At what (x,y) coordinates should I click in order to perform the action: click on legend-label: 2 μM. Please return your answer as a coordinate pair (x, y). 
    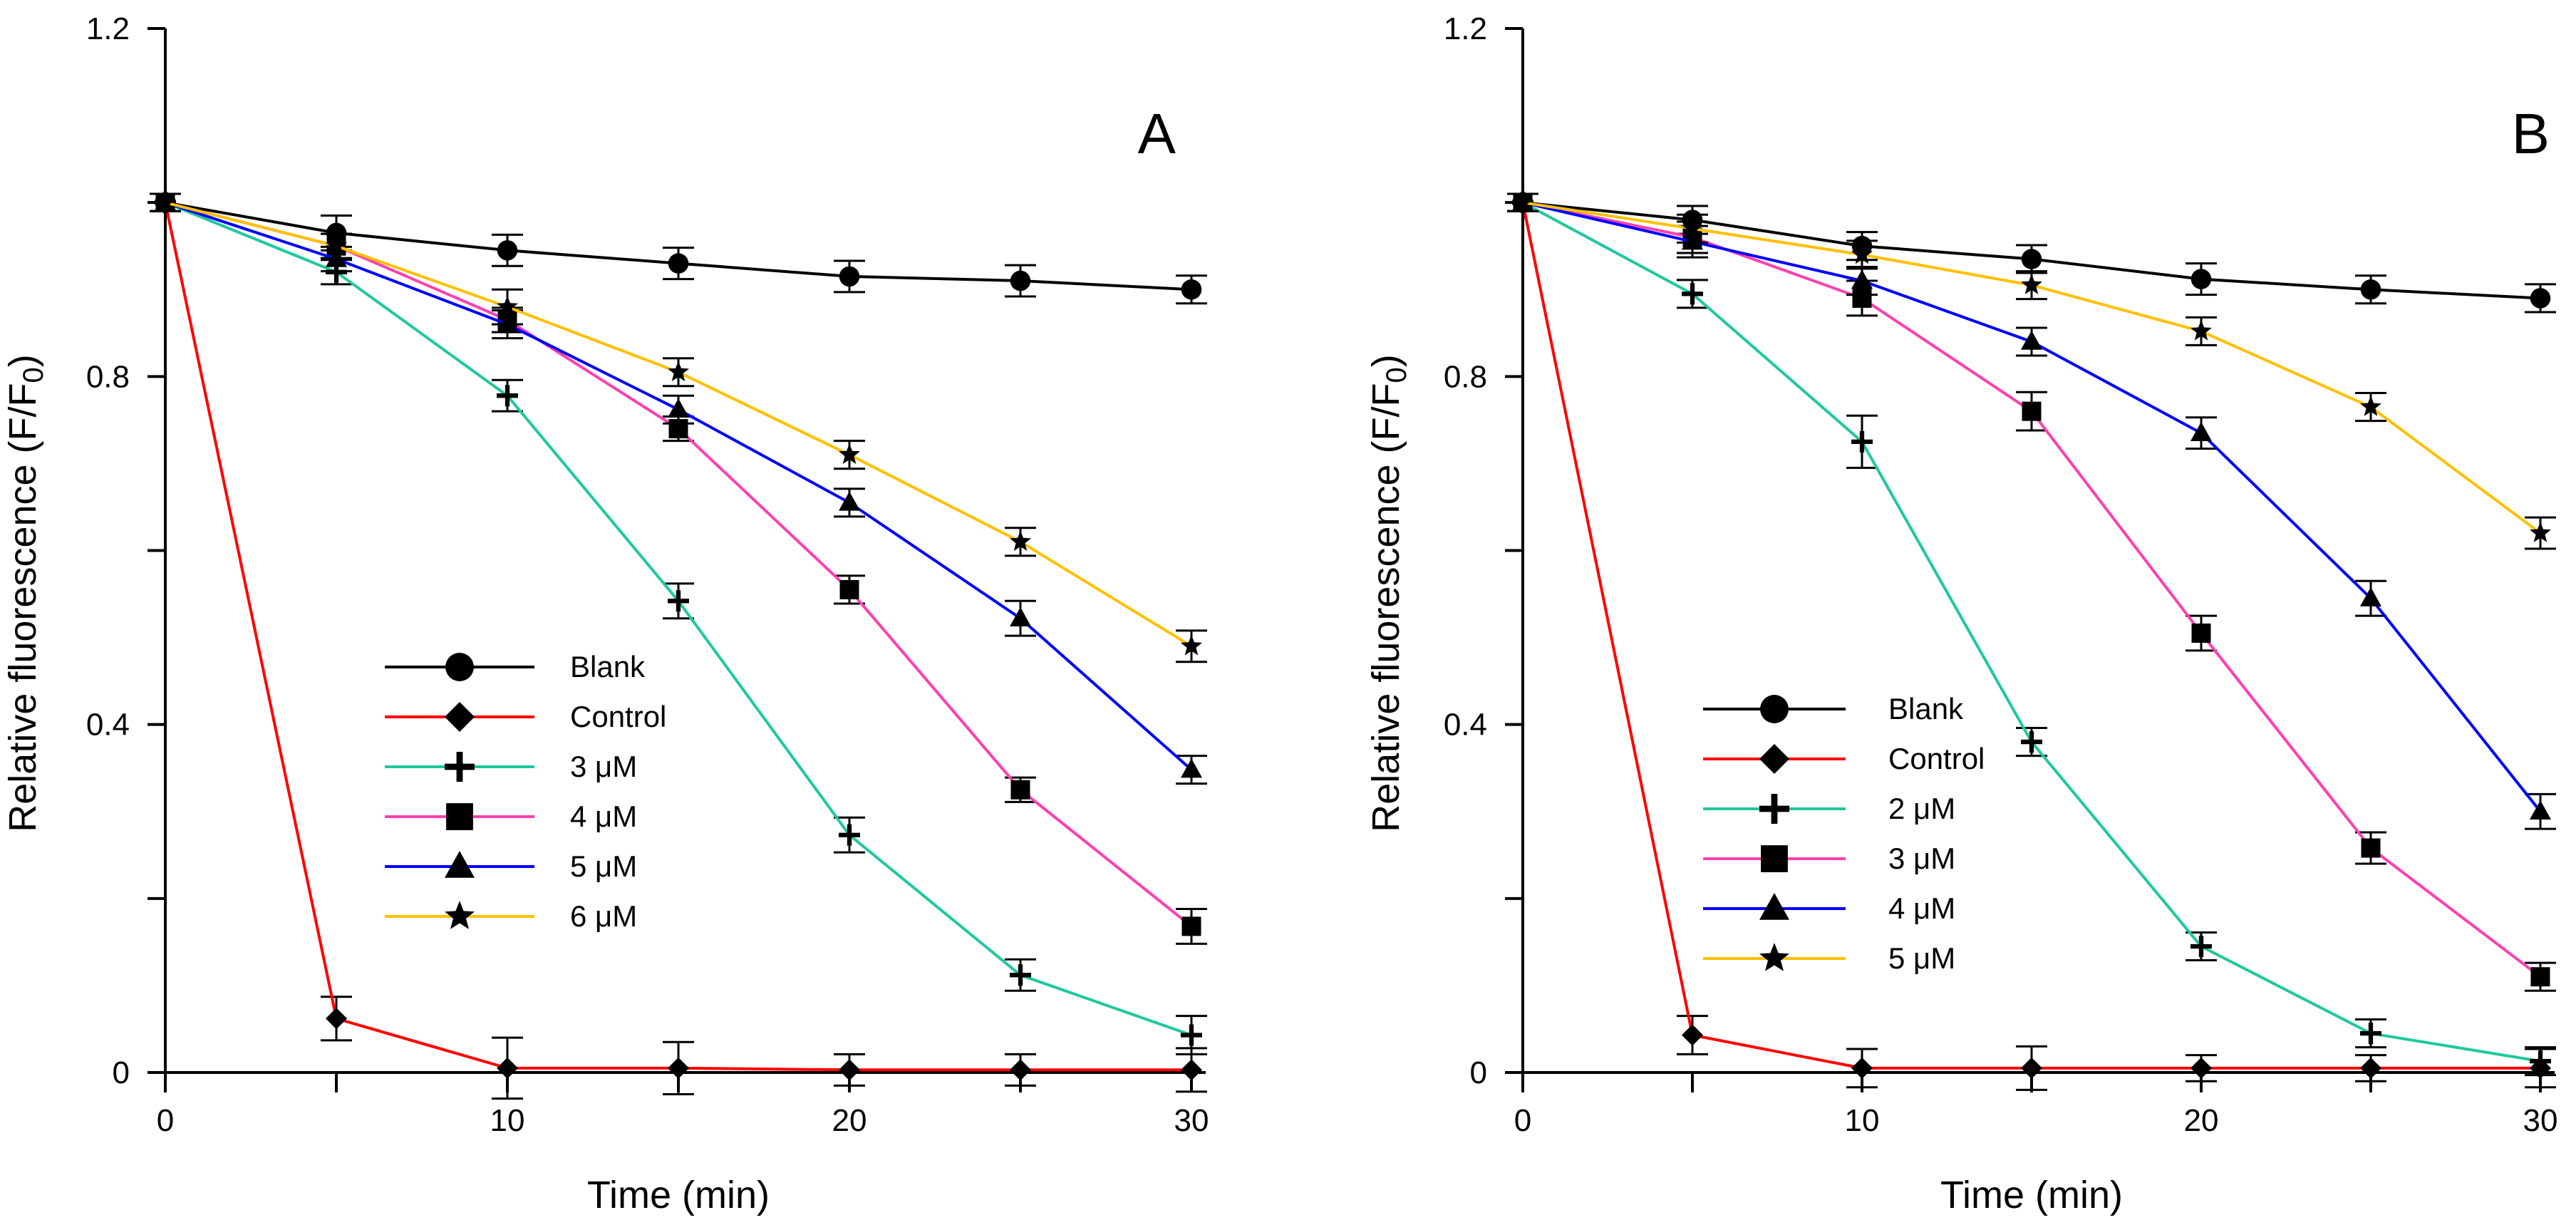
    Looking at the image, I should click on (1922, 808).